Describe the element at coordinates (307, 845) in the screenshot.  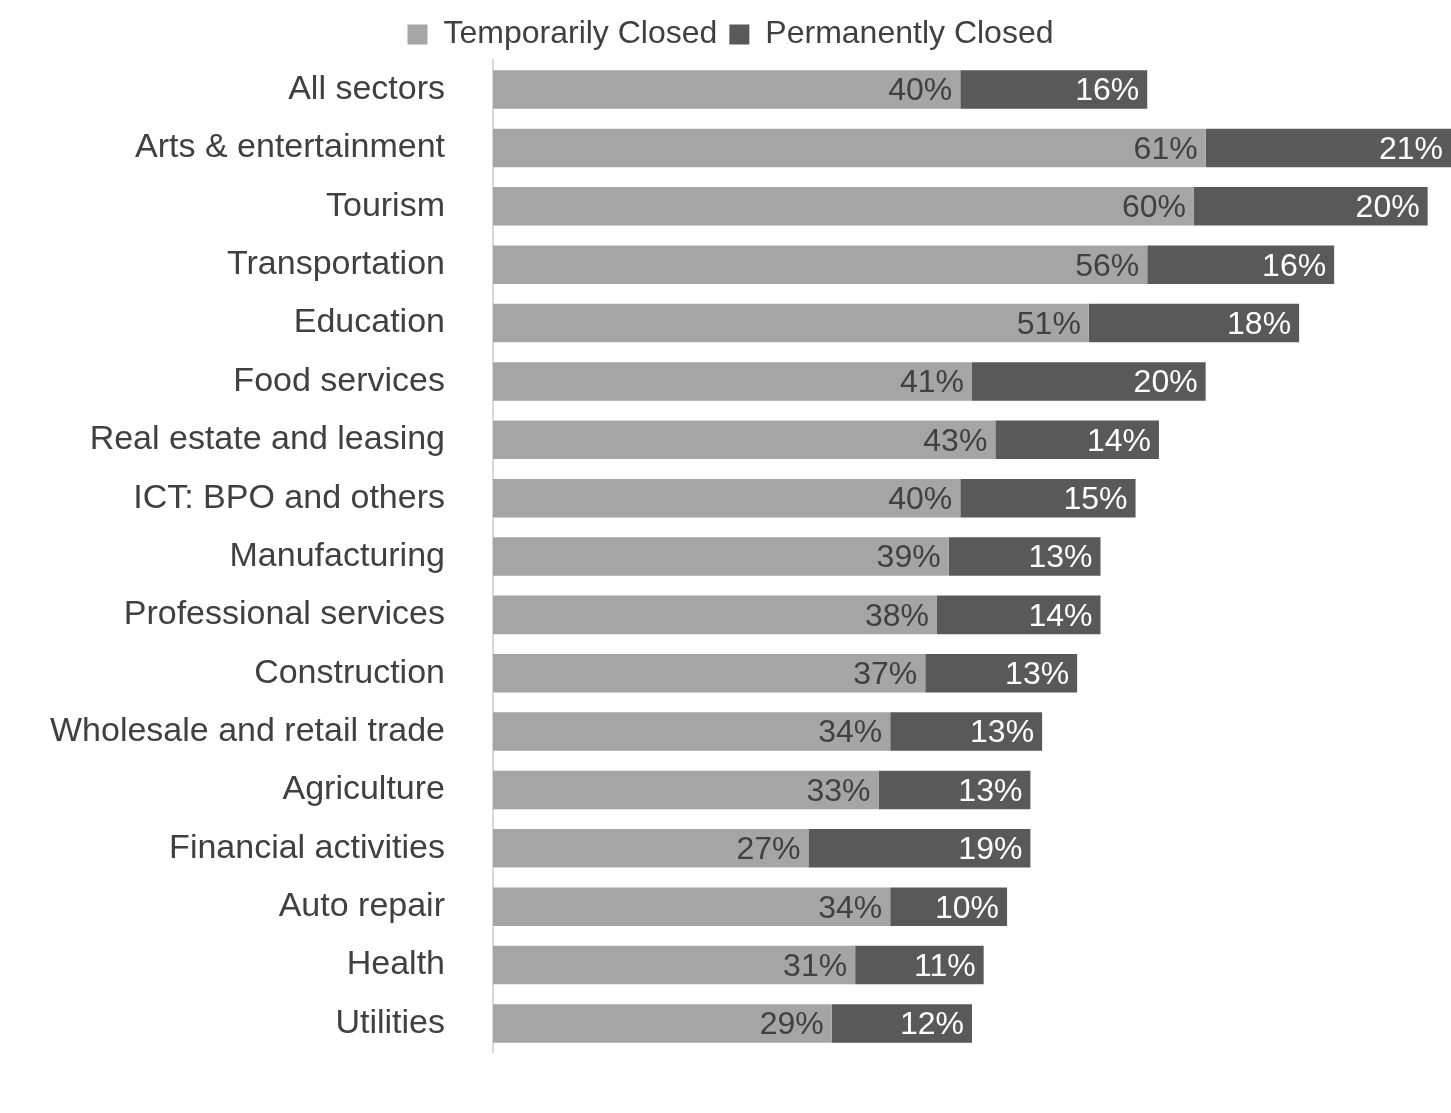
I see `y-tick-label: Financial activities` at that location.